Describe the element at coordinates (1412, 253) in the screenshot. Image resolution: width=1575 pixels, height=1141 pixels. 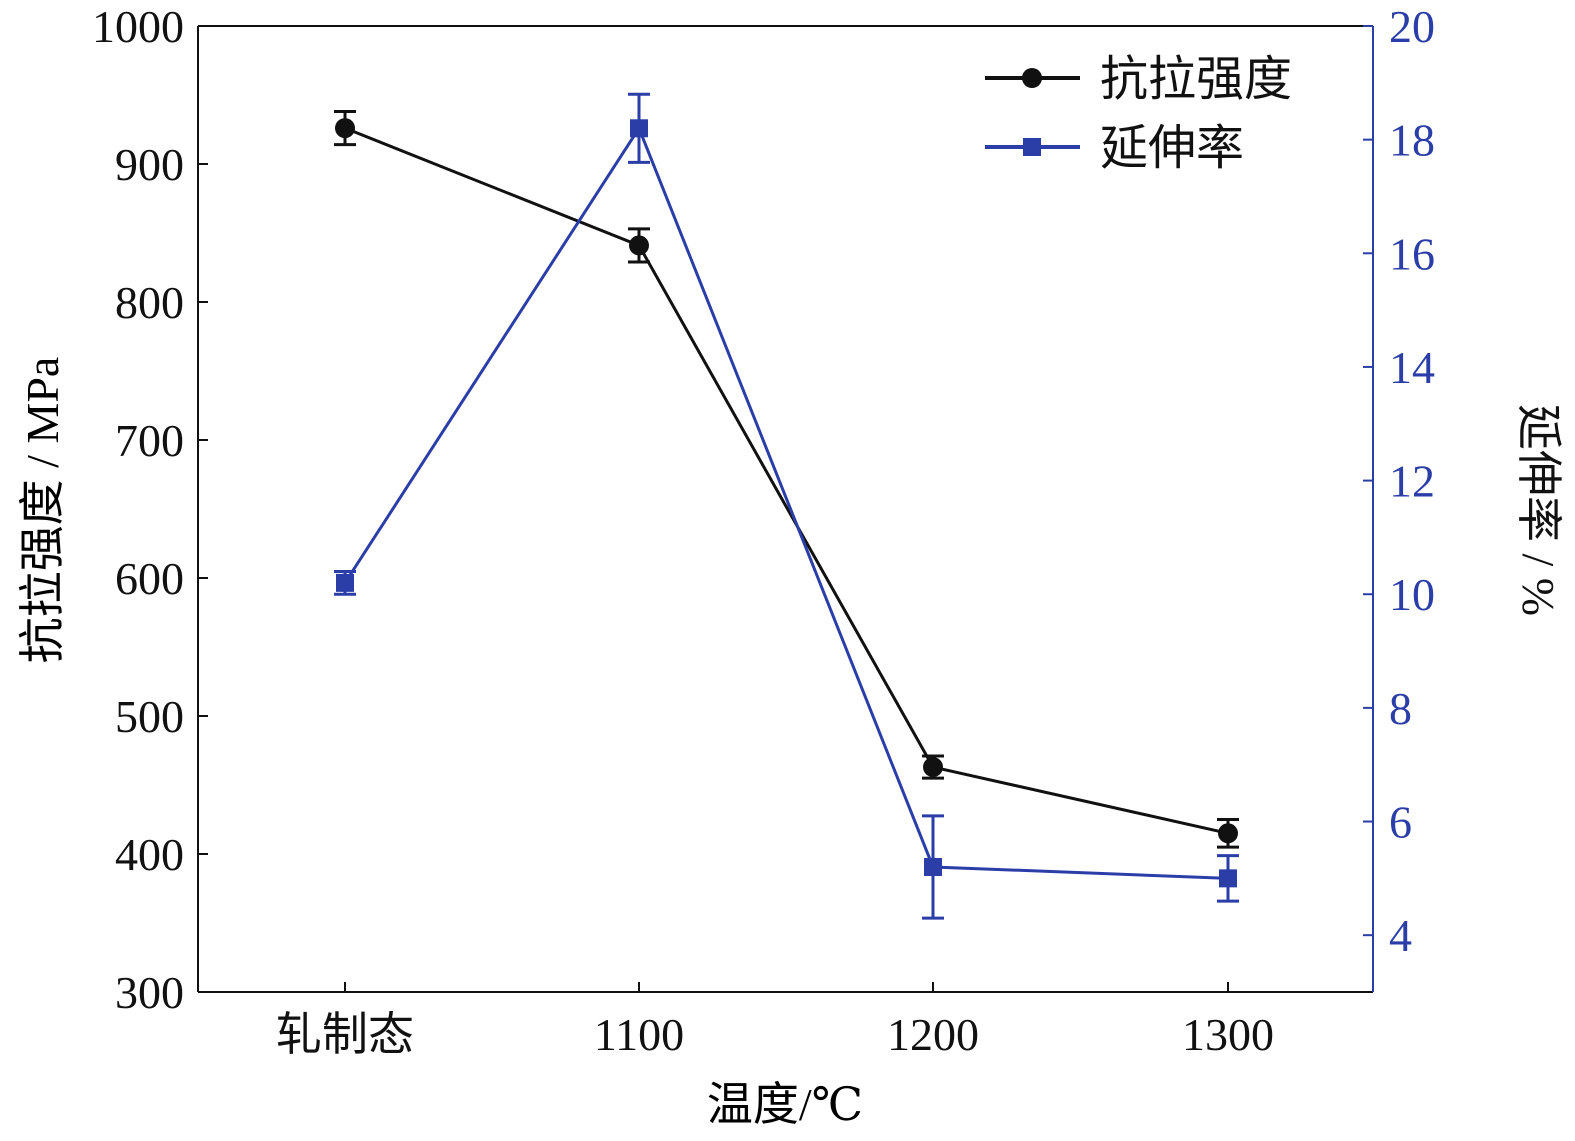
I see `right-tick-label: 16` at that location.